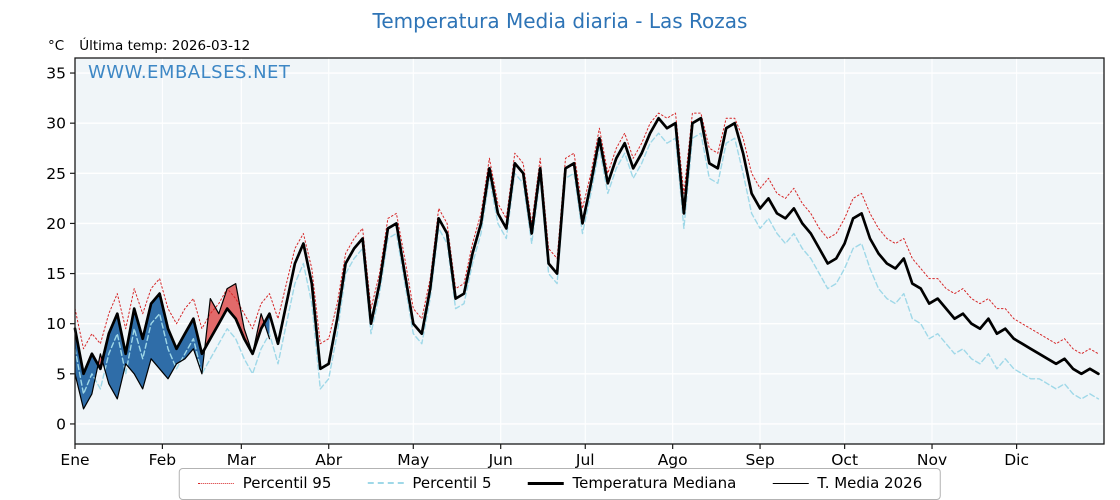  Describe the element at coordinates (545, 483) in the screenshot. I see `legend-line-sample-thick-black` at that location.